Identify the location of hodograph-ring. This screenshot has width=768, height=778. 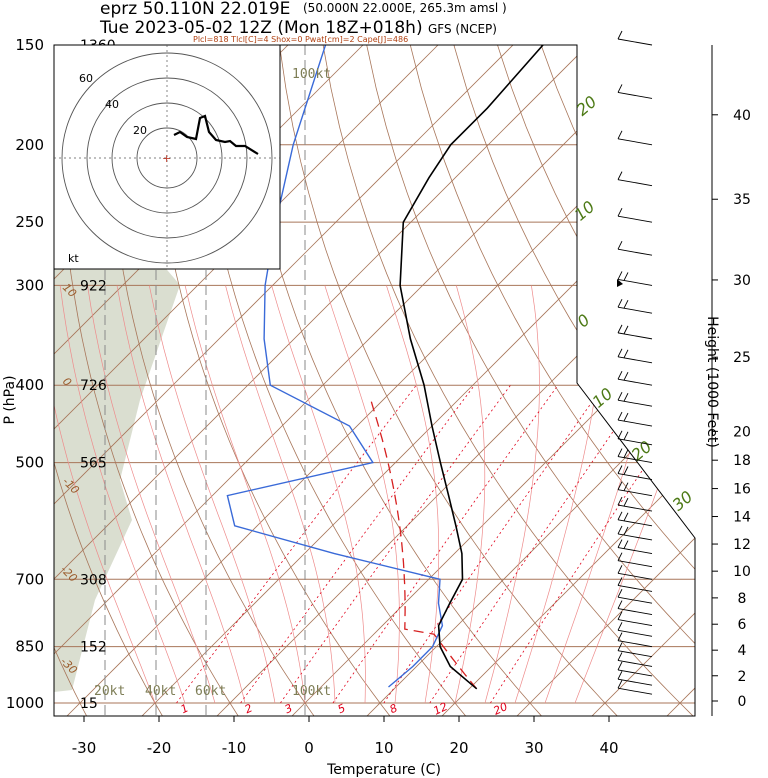
(167, 158).